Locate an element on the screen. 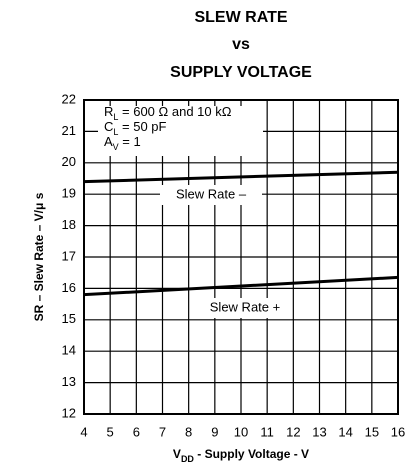  series-label: Slew Rate – is located at coordinates (211, 193).